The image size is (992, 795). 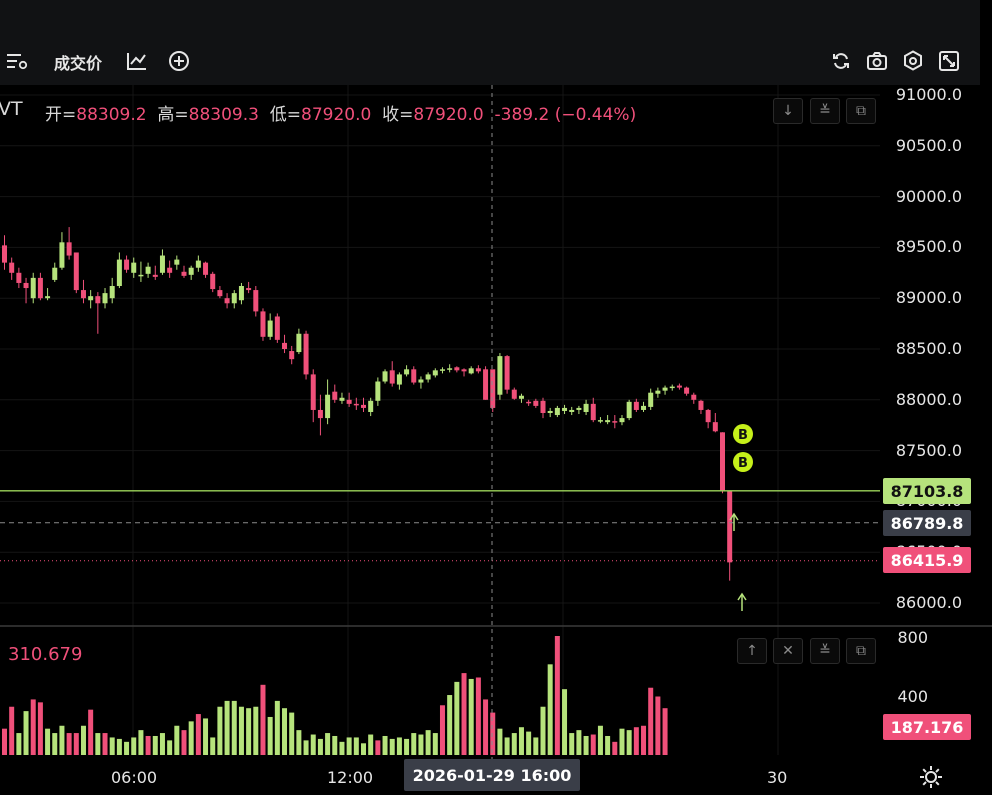 What do you see at coordinates (61, 115) in the screenshot?
I see `open-key: 开=` at bounding box center [61, 115].